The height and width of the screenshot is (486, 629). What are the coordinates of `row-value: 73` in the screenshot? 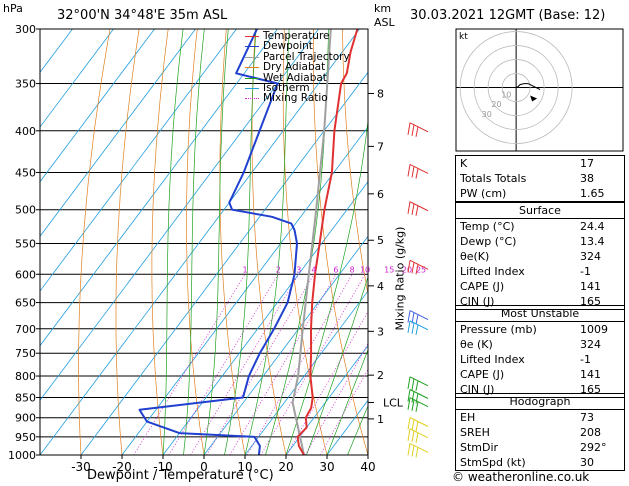 It's located at (587, 417).